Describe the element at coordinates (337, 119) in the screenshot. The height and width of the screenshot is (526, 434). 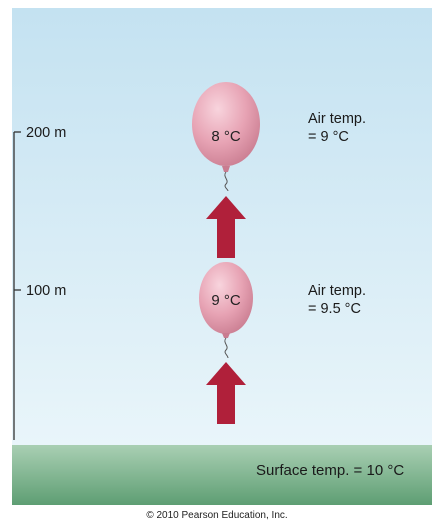
I see `upper-air-temp-label: Air temp.` at that location.